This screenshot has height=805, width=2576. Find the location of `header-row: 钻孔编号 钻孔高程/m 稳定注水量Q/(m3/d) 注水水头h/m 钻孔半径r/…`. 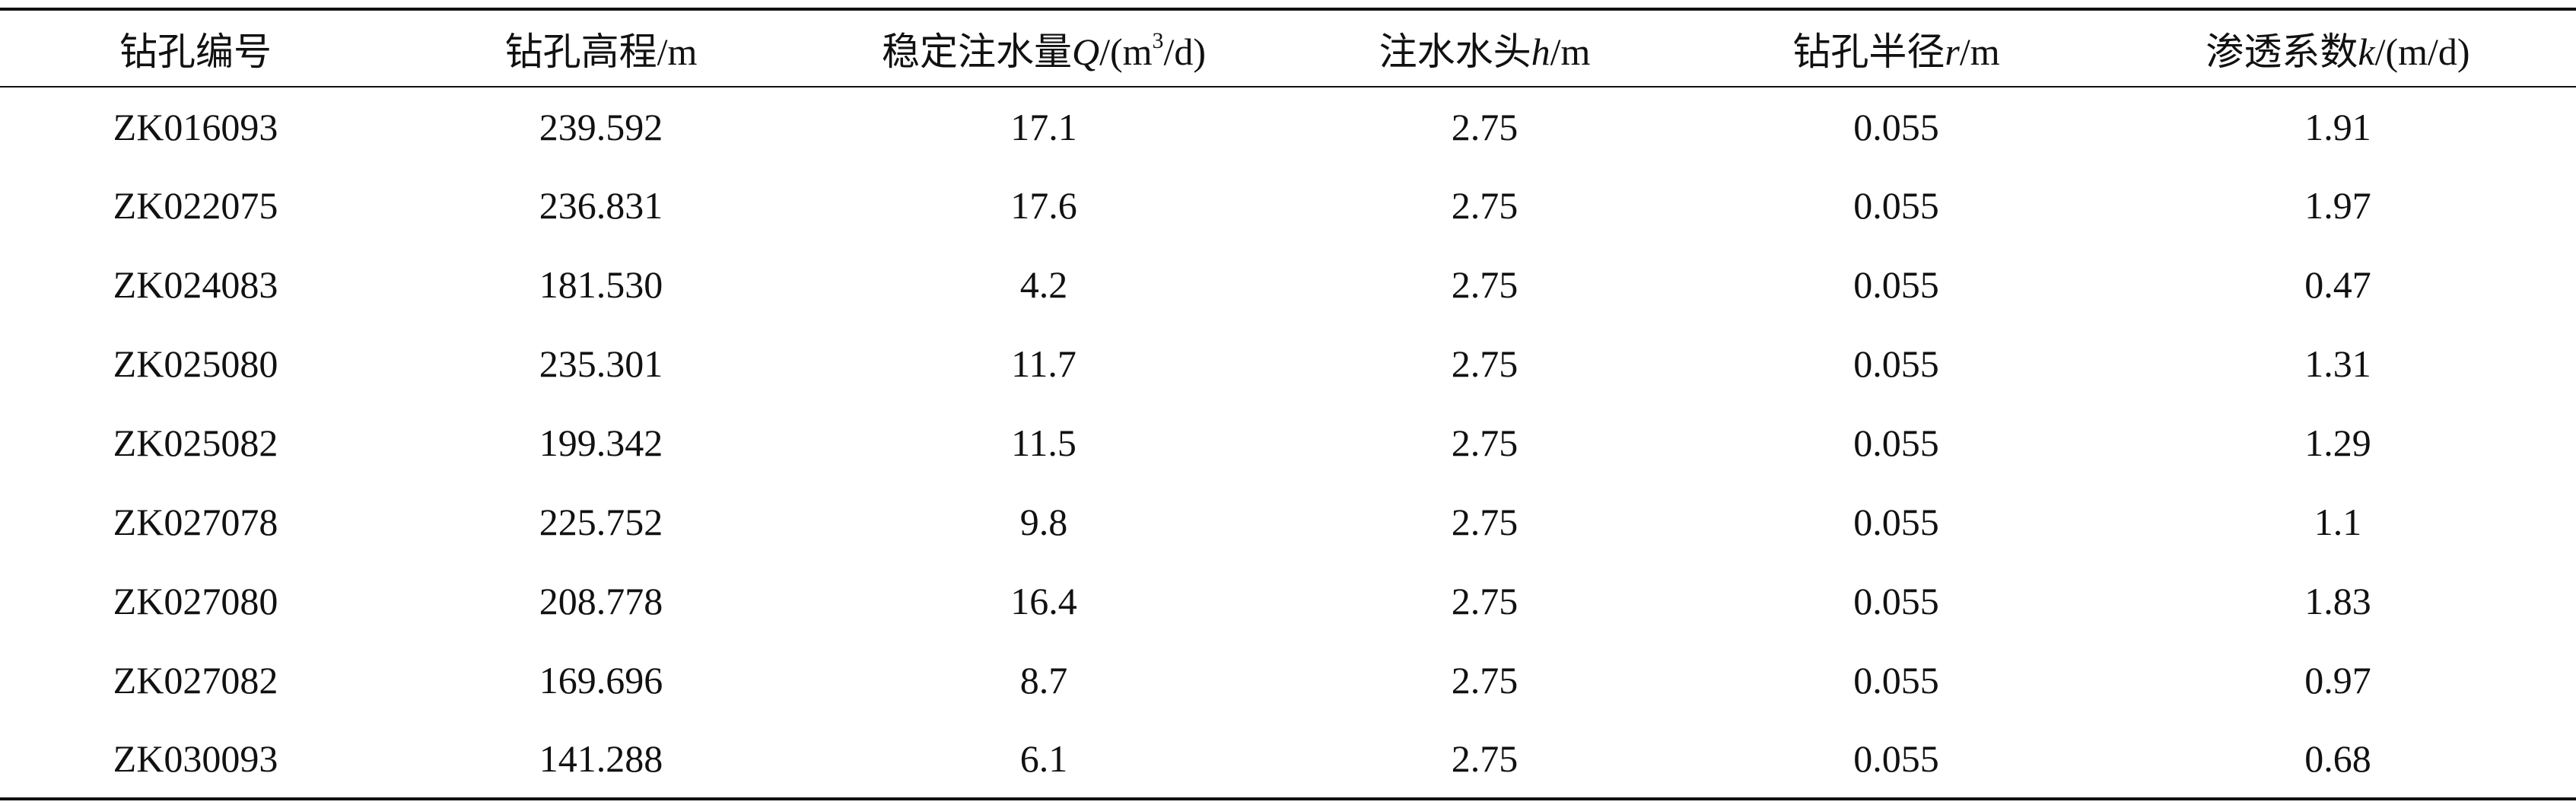

header-row: 钻孔编号 钻孔高程/m 稳定注水量Q/(m3/d) 注水水头h/m 钻孔半径r/… is located at coordinates (1288, 48).